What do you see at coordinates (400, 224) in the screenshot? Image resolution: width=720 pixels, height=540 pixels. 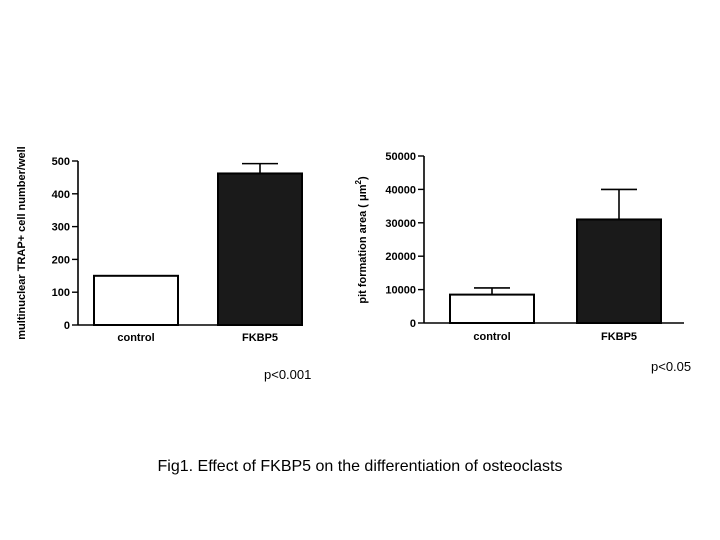 I see `chart2-ytick-label: 30000` at bounding box center [400, 224].